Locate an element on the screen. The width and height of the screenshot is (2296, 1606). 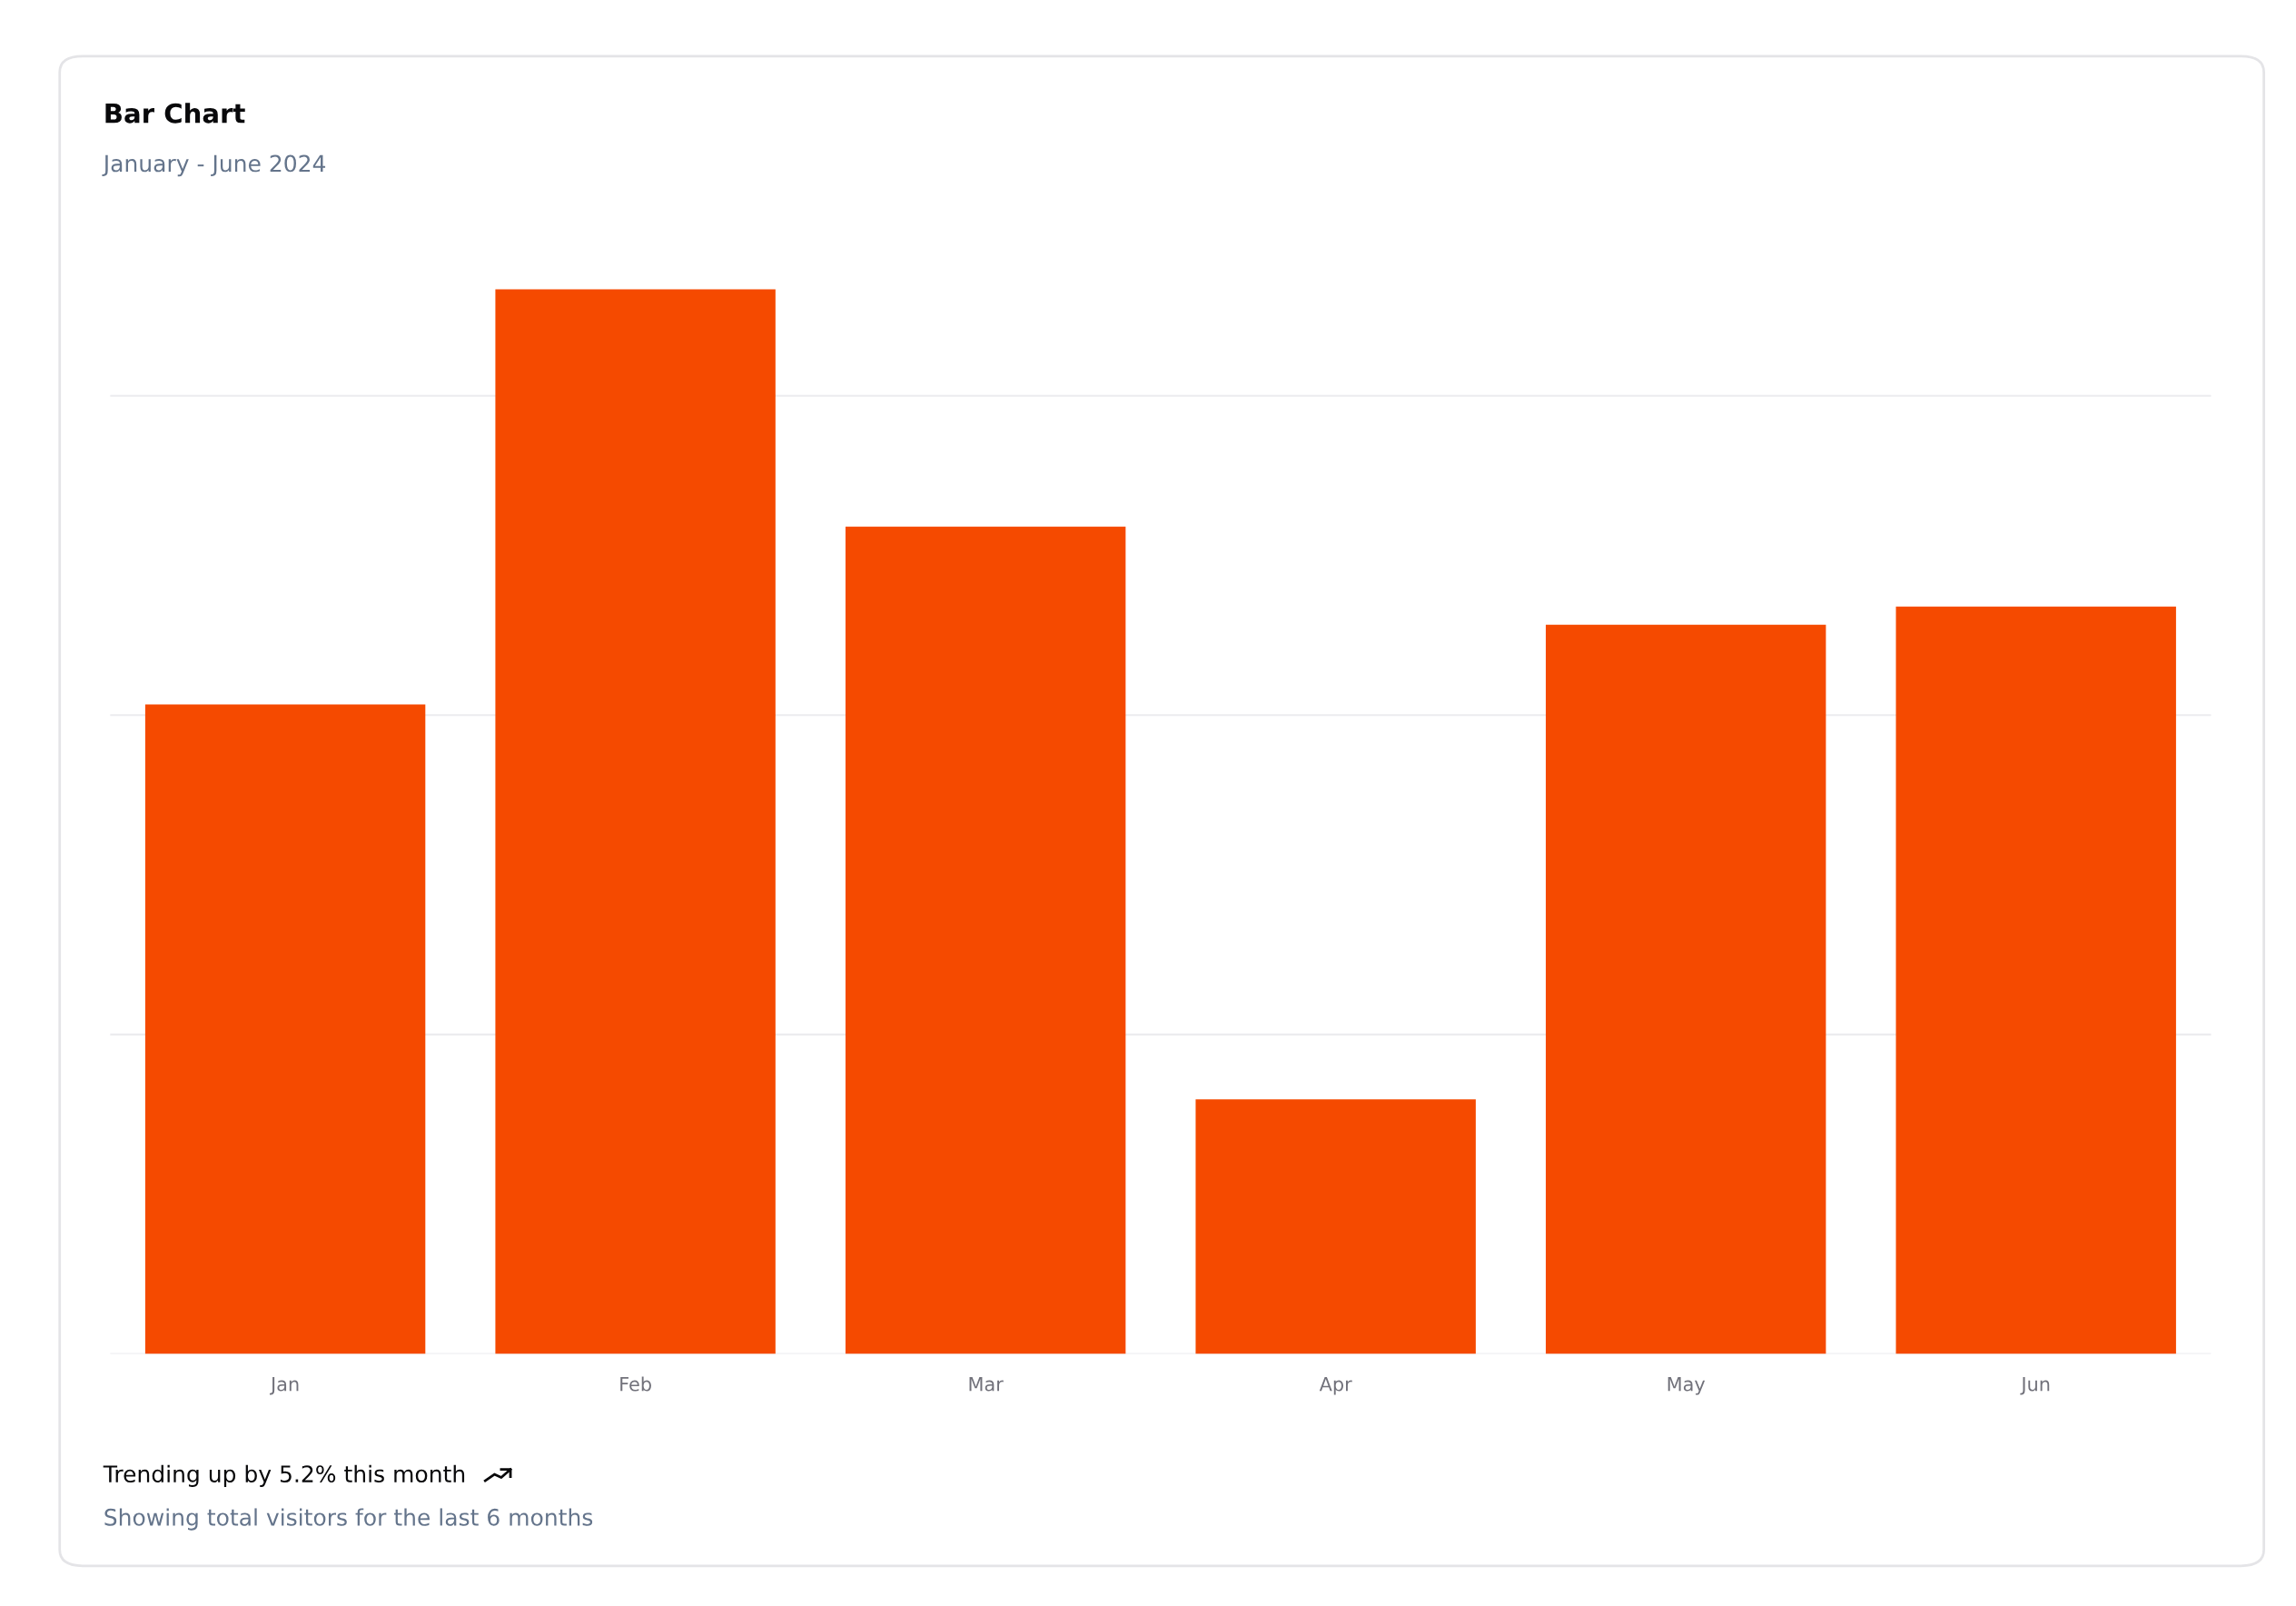
chart-title: Bar Chart is located at coordinates (175, 113).